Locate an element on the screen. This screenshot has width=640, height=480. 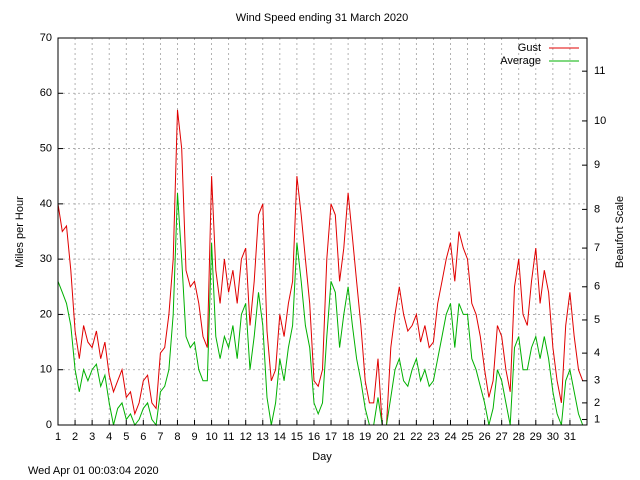
x-tick-label: 8 is located at coordinates (177, 437).